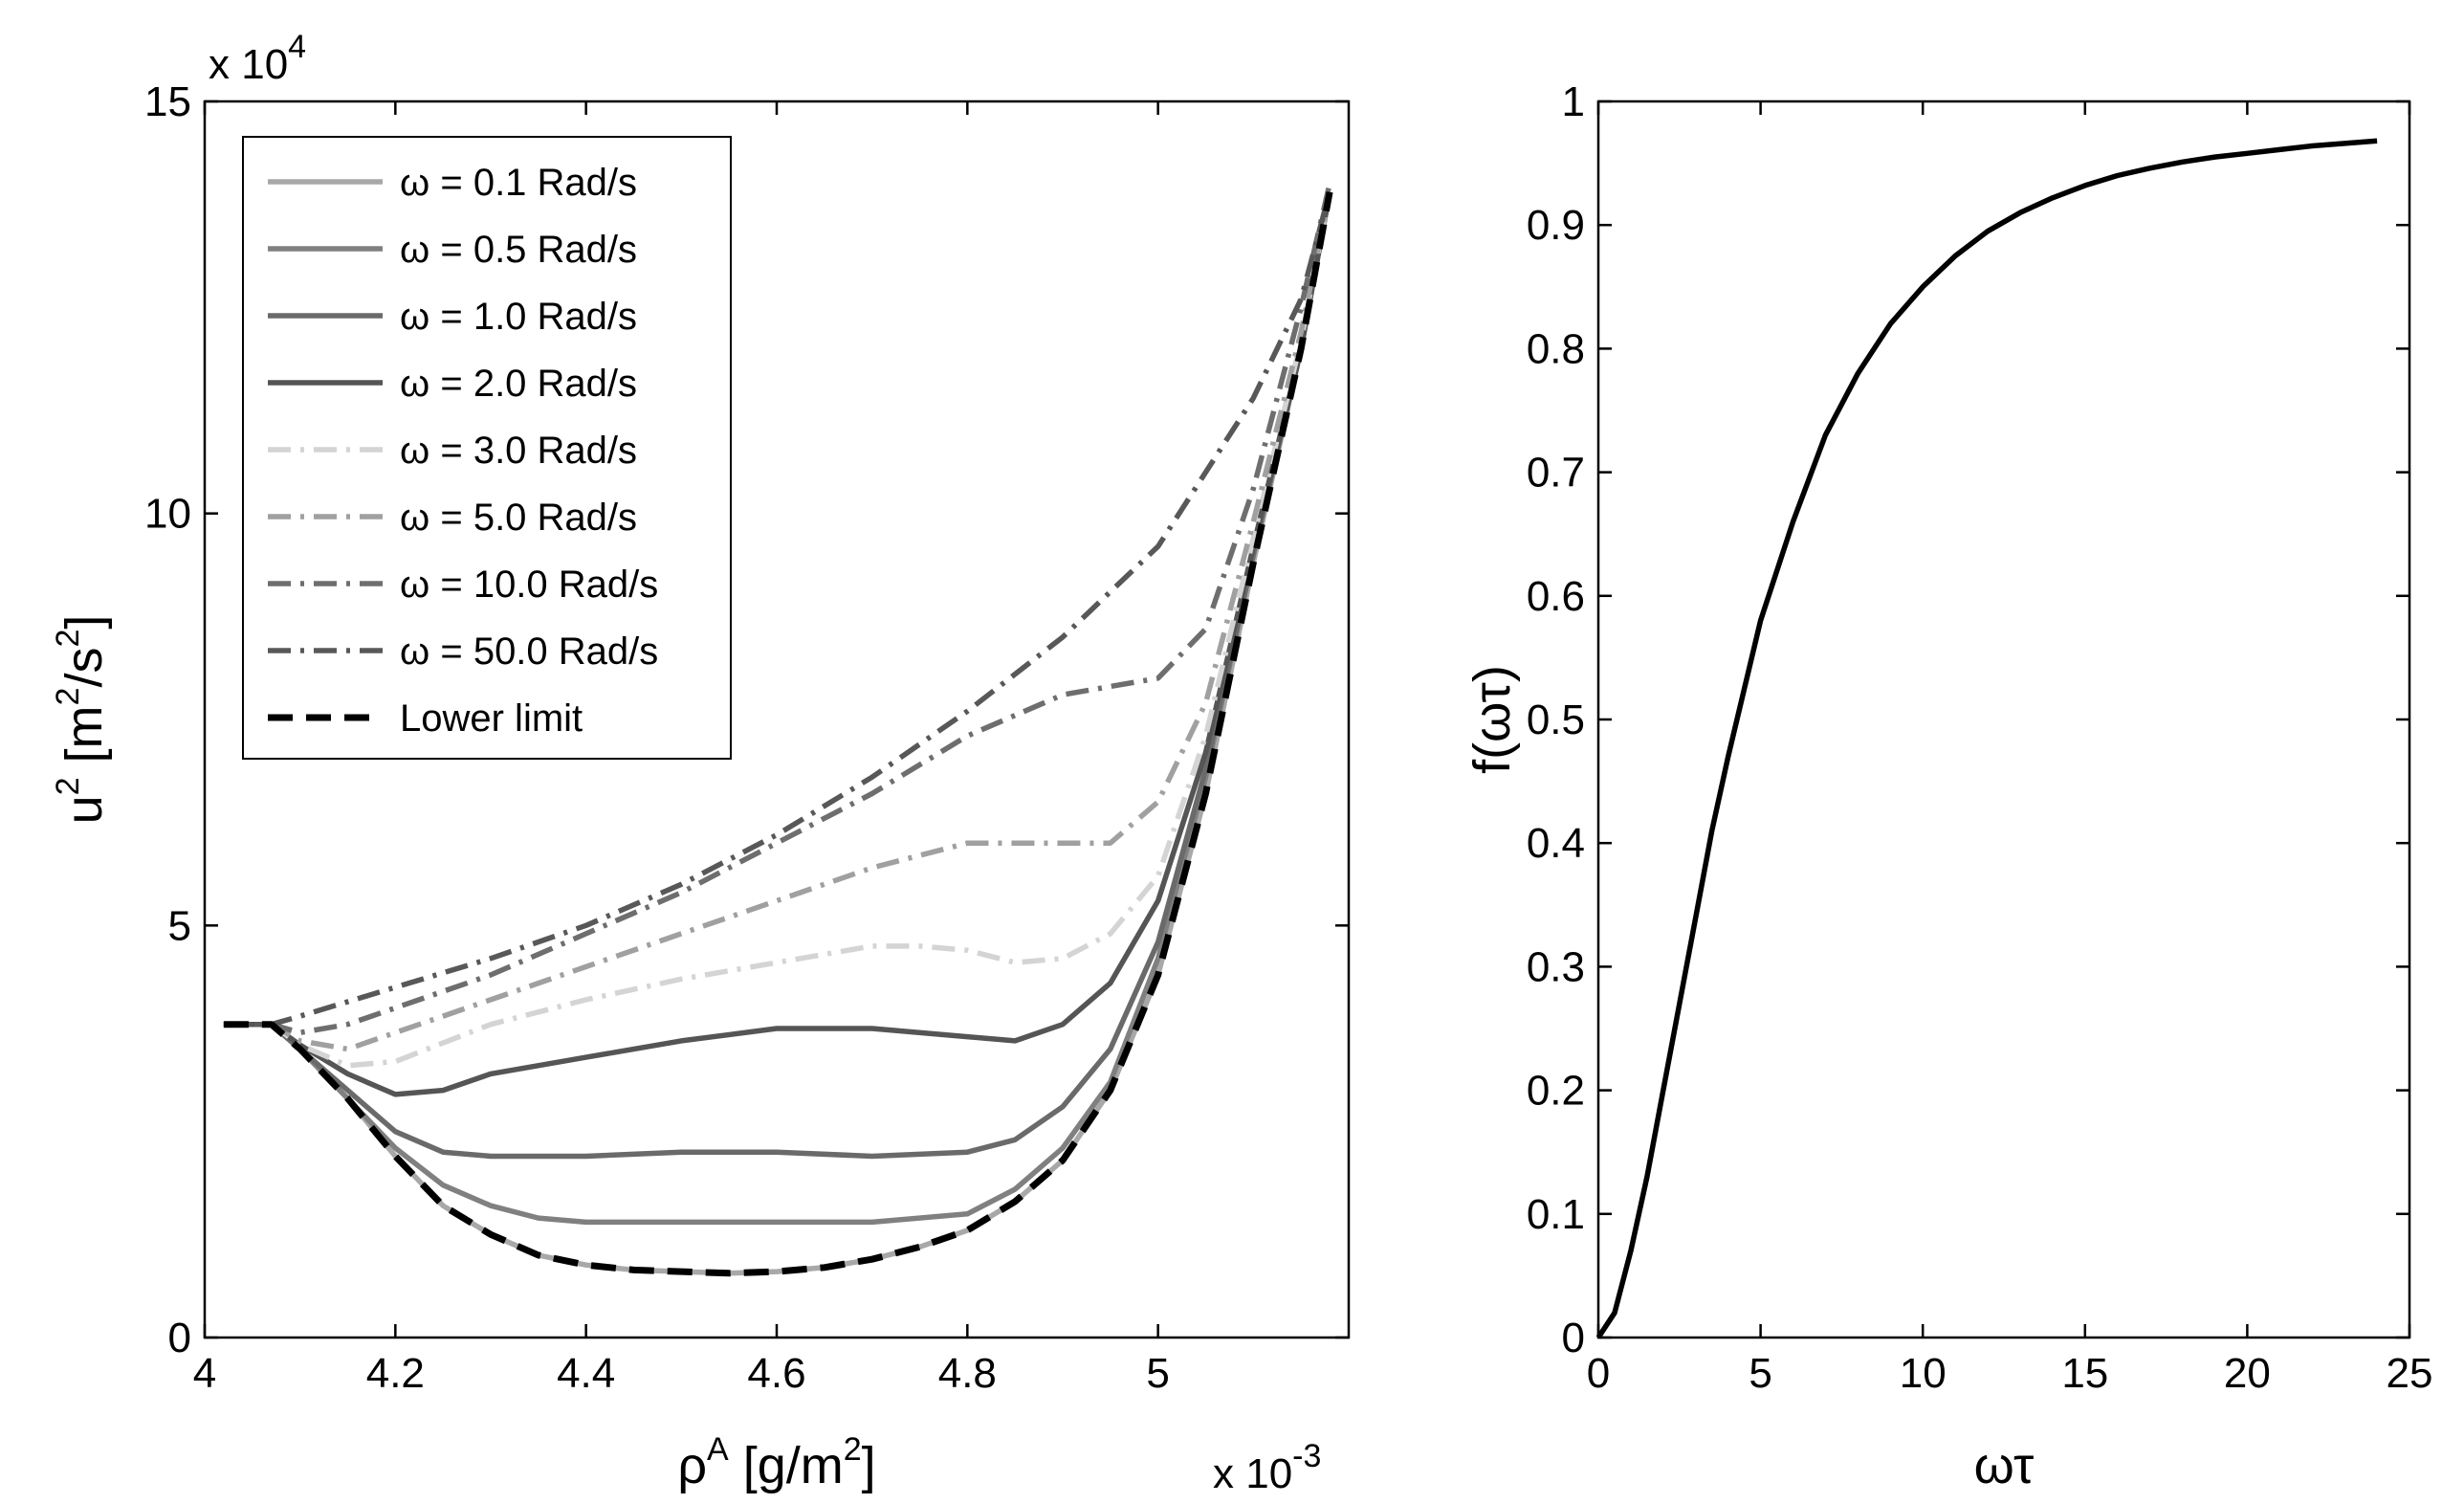 This screenshot has width=2464, height=1504. I want to click on legend-label-0: ω = 0.1 Rad/s, so click(518, 183).